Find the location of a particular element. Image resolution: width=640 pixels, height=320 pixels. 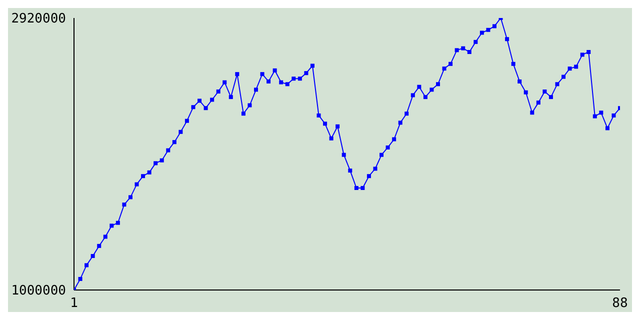

y-tick-label: 1000000 is located at coordinates (38, 291).